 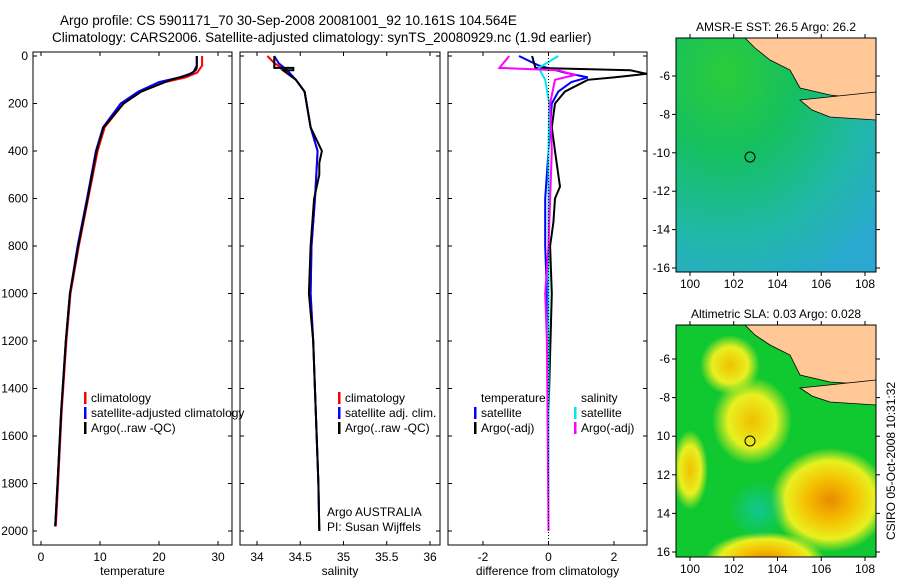 What do you see at coordinates (132, 571) in the screenshot?
I see `x-axis-label: temperature` at bounding box center [132, 571].